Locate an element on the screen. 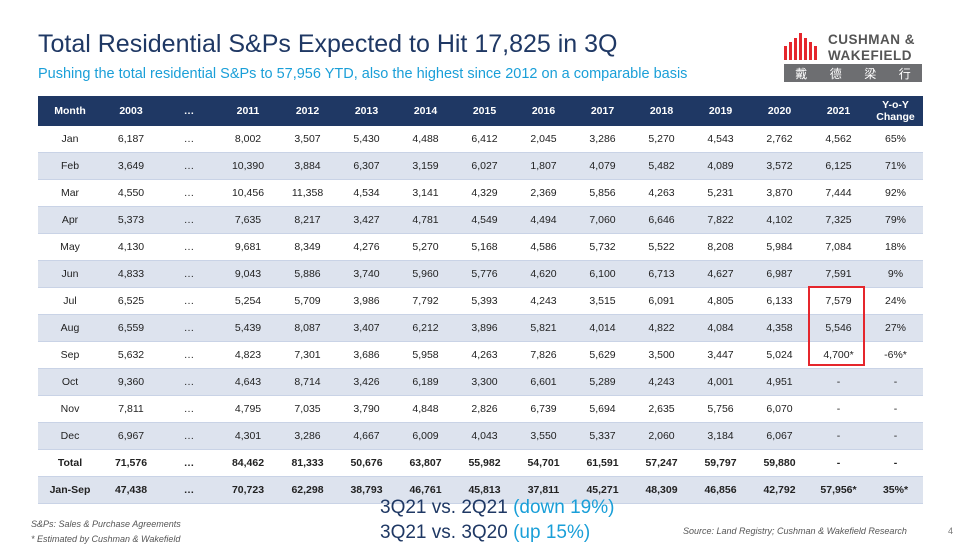 This screenshot has height=547, width=960. table-cell: 2,635 is located at coordinates (661, 409).